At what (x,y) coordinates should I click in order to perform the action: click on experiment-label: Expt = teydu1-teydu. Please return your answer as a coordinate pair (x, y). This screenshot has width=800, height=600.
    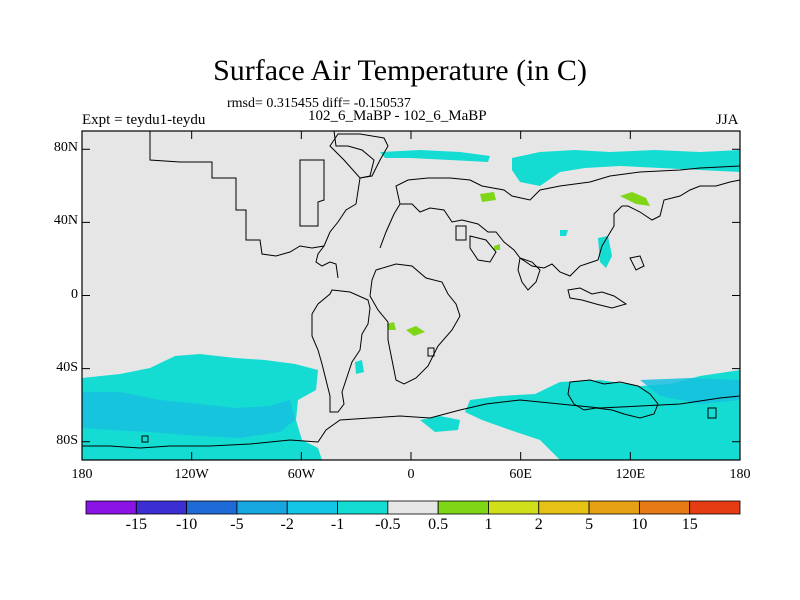
    Looking at the image, I should click on (144, 120).